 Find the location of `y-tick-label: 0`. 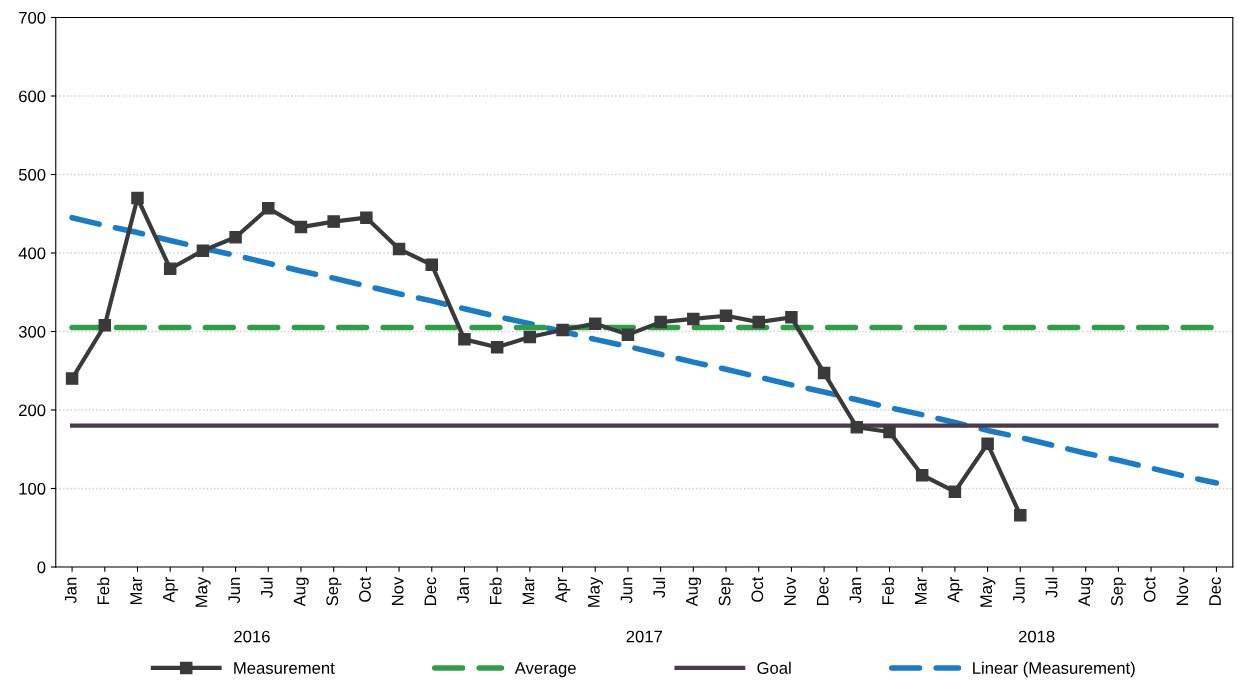

y-tick-label: 0 is located at coordinates (41, 567).